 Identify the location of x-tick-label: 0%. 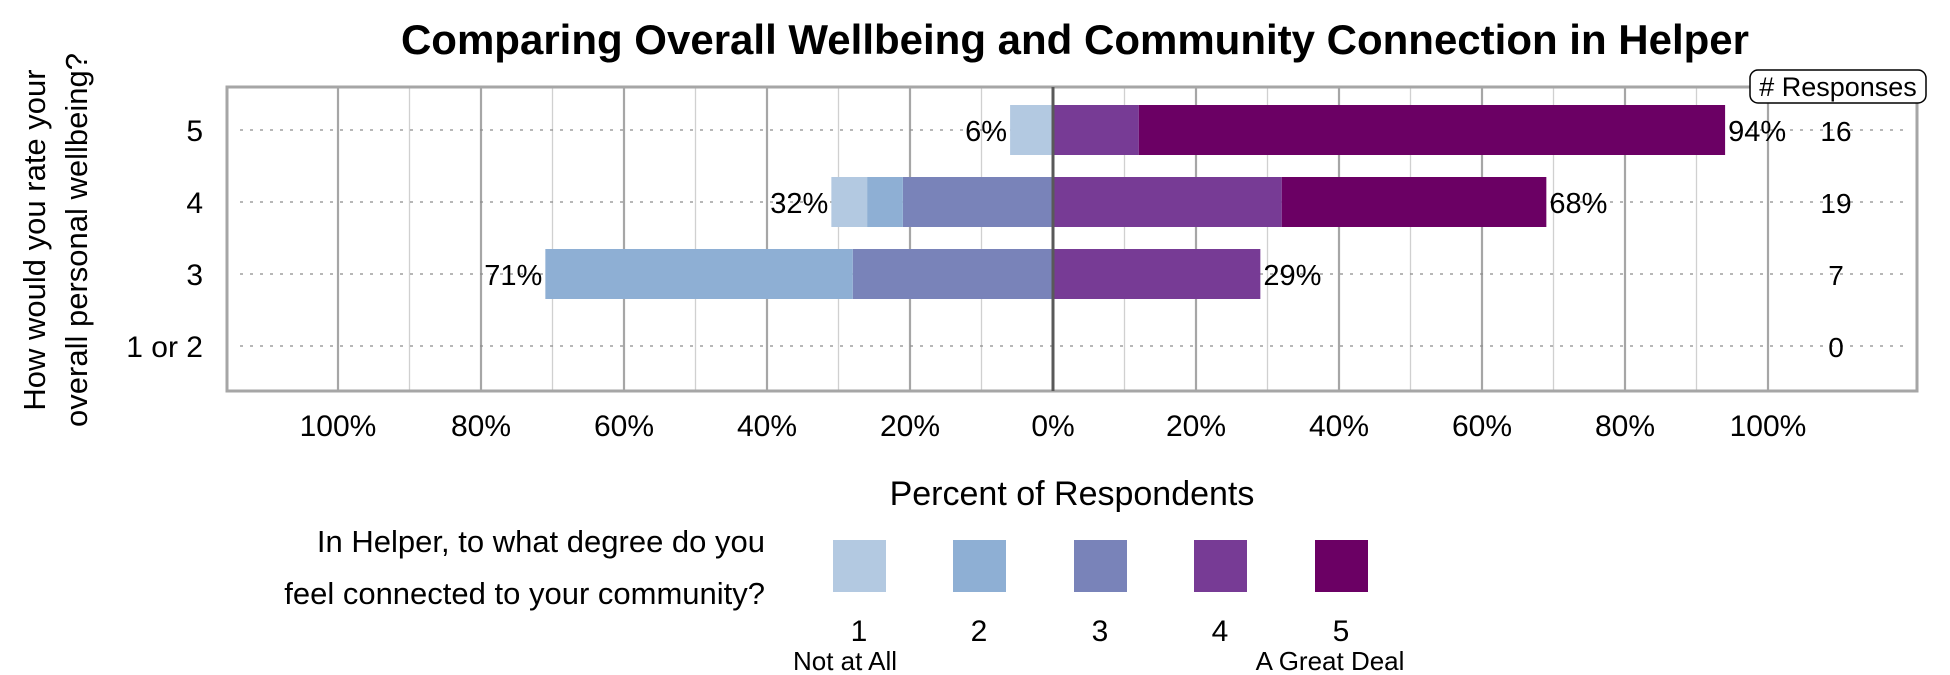
(1052, 426).